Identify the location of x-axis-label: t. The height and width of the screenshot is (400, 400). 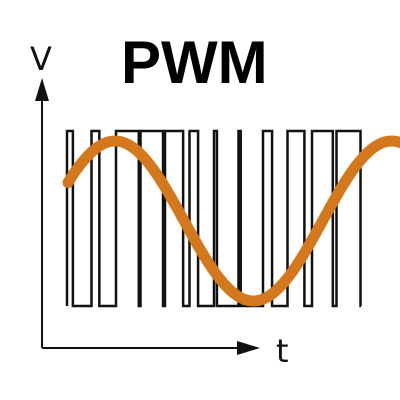
(282, 351).